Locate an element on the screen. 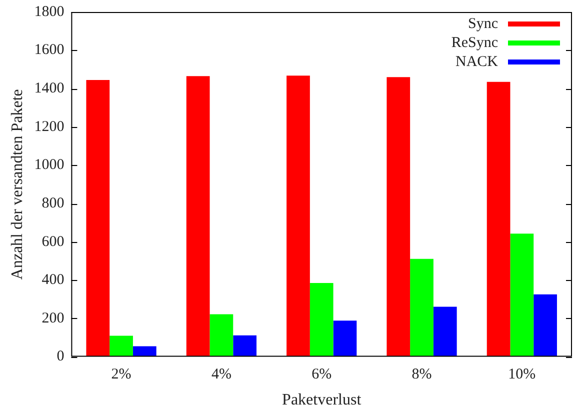  y-tick-label: 1200 is located at coordinates (49, 126).